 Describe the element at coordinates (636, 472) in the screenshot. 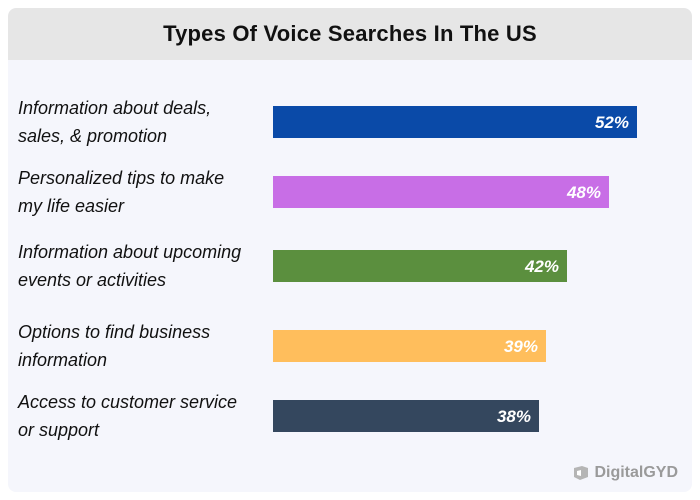

I see `brand-name: DigitalGYD` at that location.